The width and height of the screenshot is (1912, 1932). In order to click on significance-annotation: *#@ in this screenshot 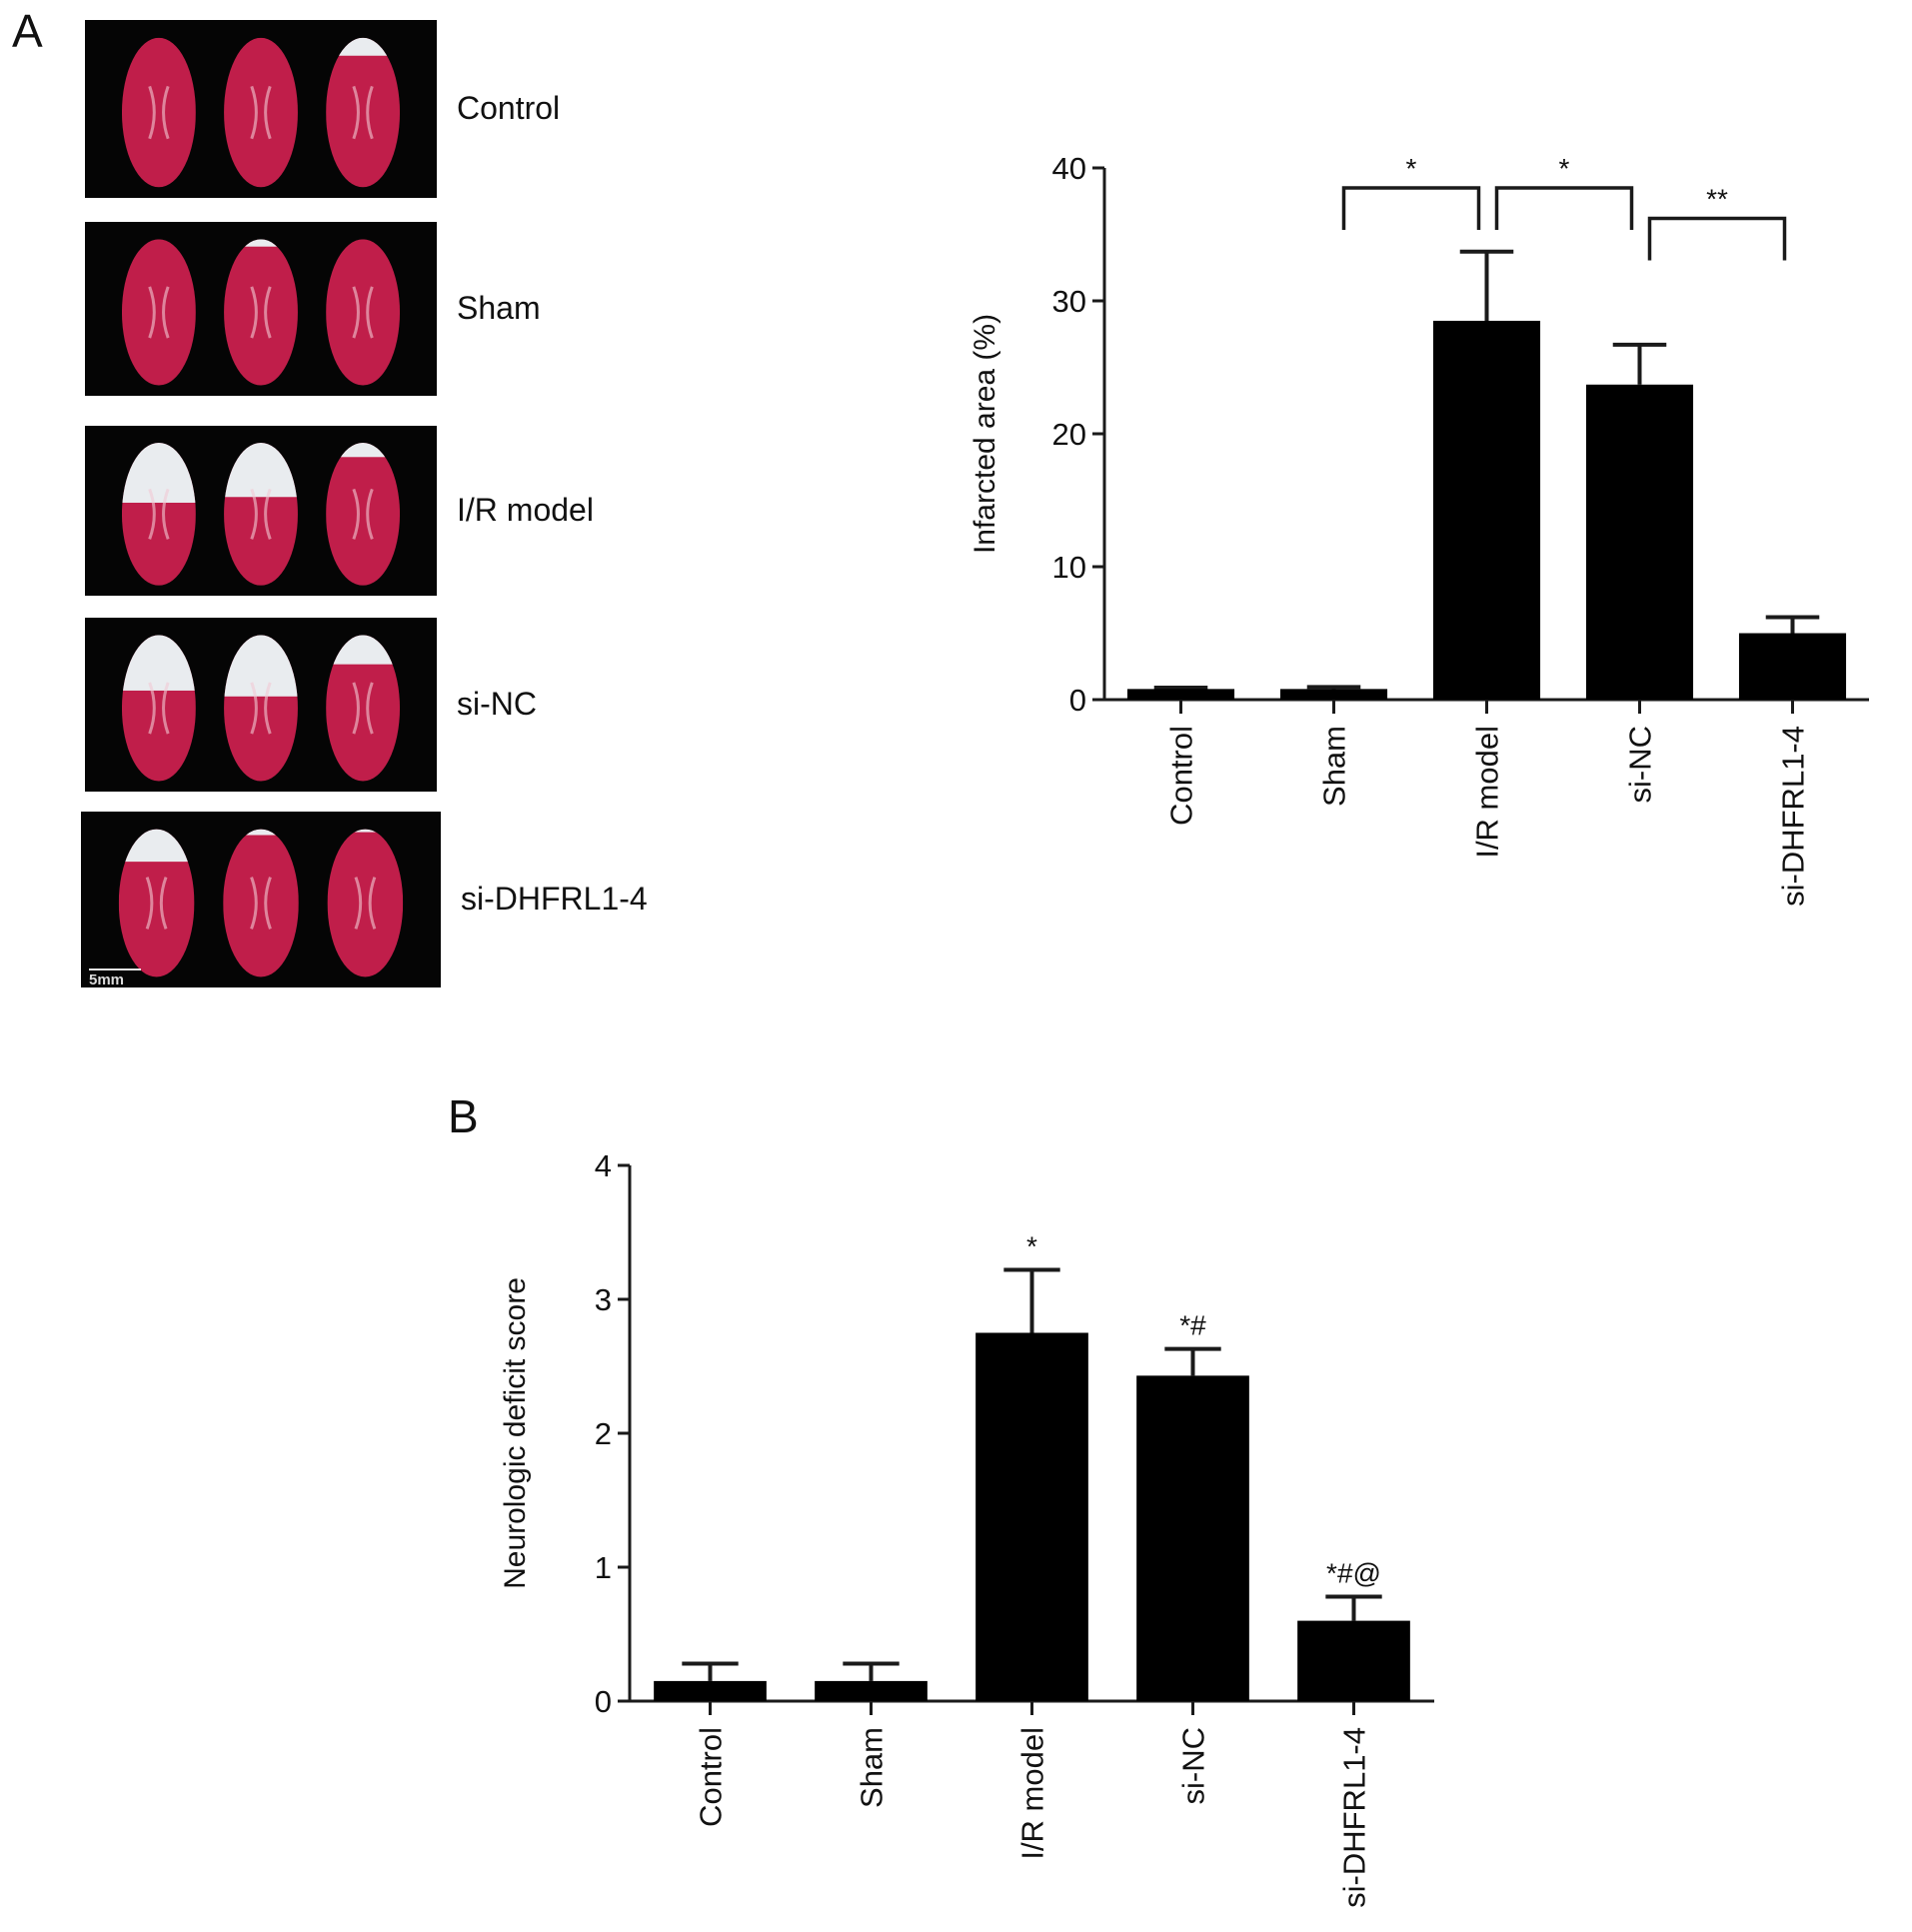, I will do `click(1353, 1572)`.